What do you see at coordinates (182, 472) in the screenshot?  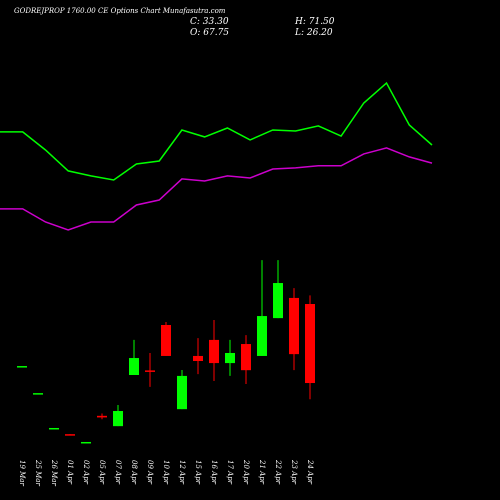 I see `x-tick-label: 12 Apr` at bounding box center [182, 472].